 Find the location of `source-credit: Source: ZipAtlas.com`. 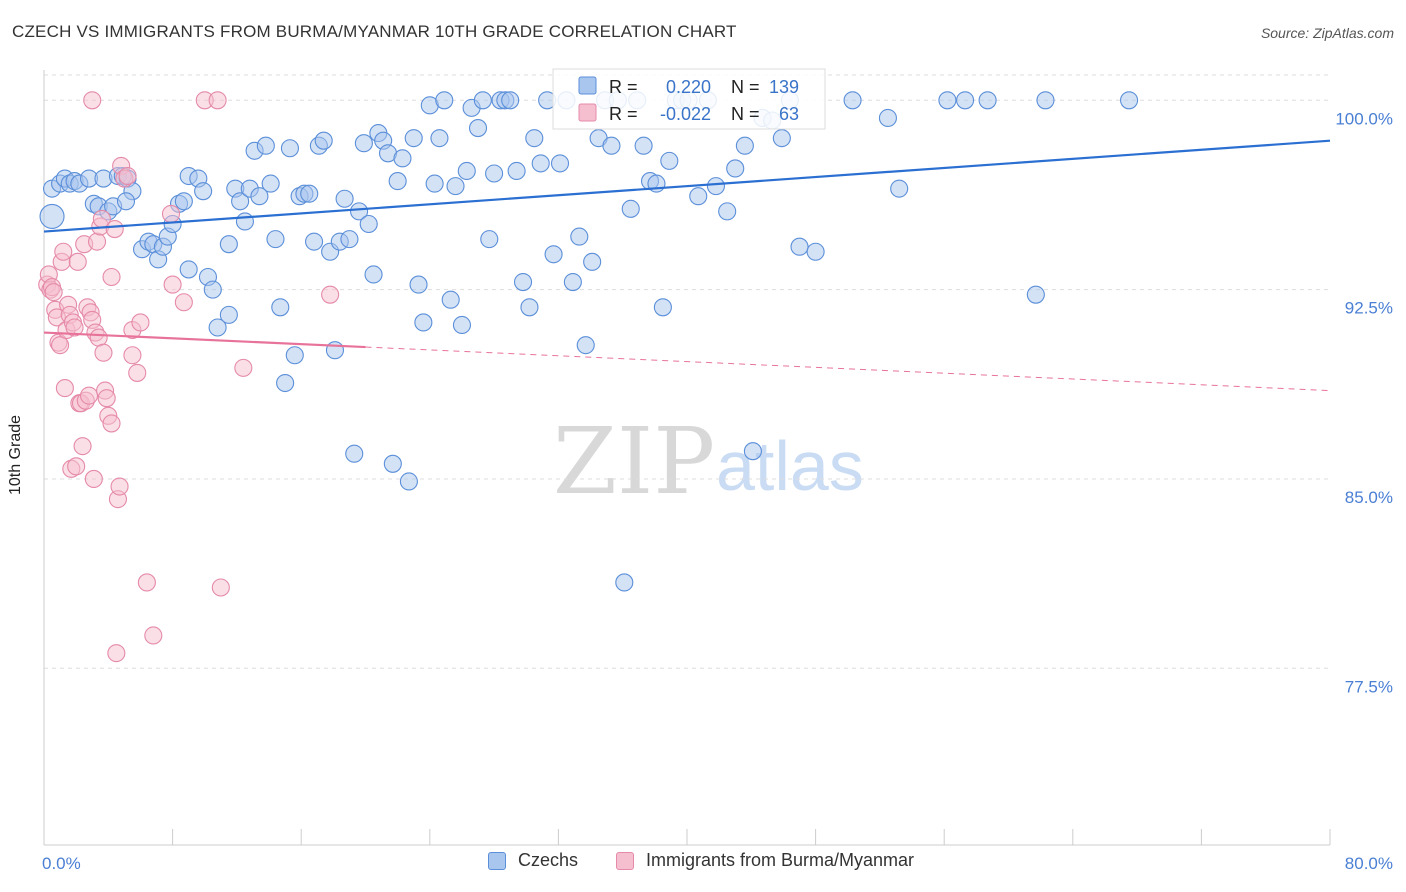

source-credit: Source: ZipAtlas.com is located at coordinates (1327, 33).